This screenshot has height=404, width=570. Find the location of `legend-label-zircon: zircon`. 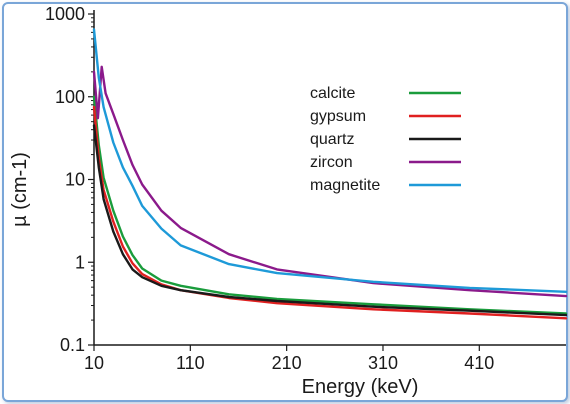

legend-label-zircon: zircon is located at coordinates (331, 162).